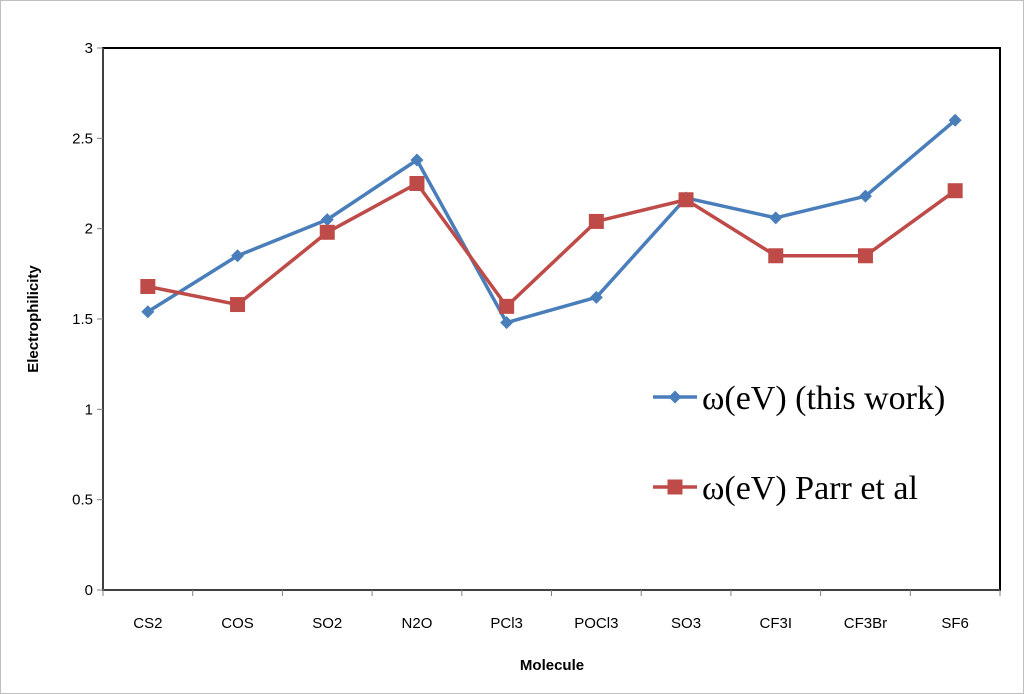 Image resolution: width=1024 pixels, height=694 pixels. Describe the element at coordinates (686, 623) in the screenshot. I see `x-tick-label: SO3` at that location.